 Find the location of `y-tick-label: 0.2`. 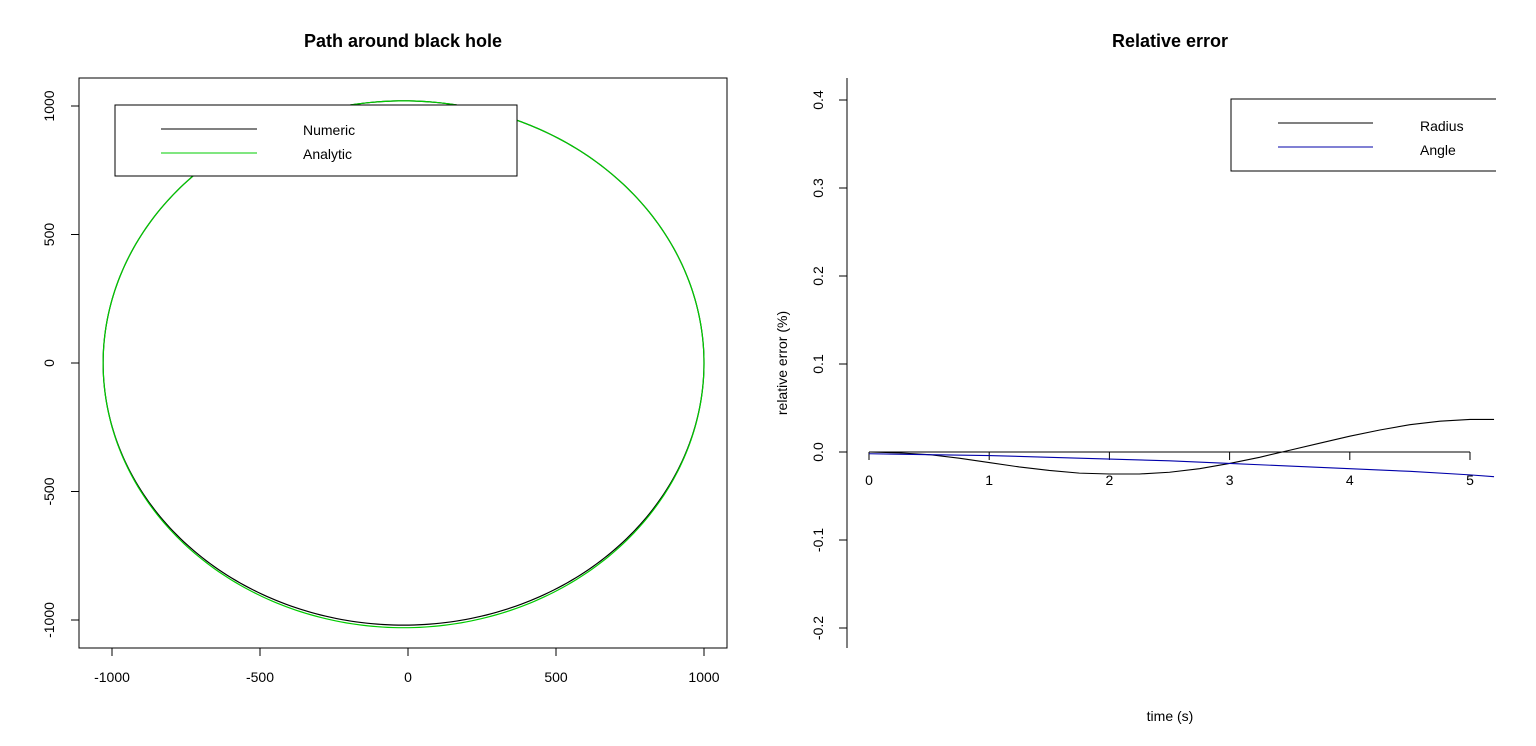

y-tick-label: 0.2 is located at coordinates (818, 276).